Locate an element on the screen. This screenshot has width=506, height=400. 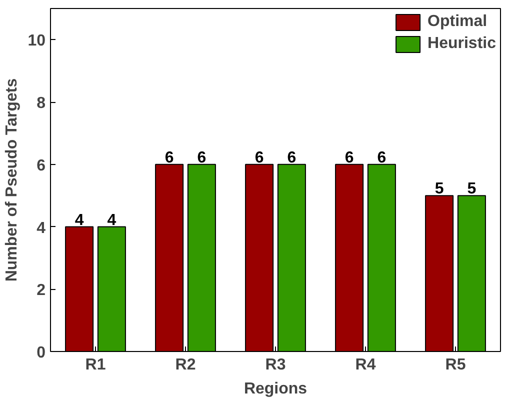
x-tick-label: R1 is located at coordinates (95, 365).